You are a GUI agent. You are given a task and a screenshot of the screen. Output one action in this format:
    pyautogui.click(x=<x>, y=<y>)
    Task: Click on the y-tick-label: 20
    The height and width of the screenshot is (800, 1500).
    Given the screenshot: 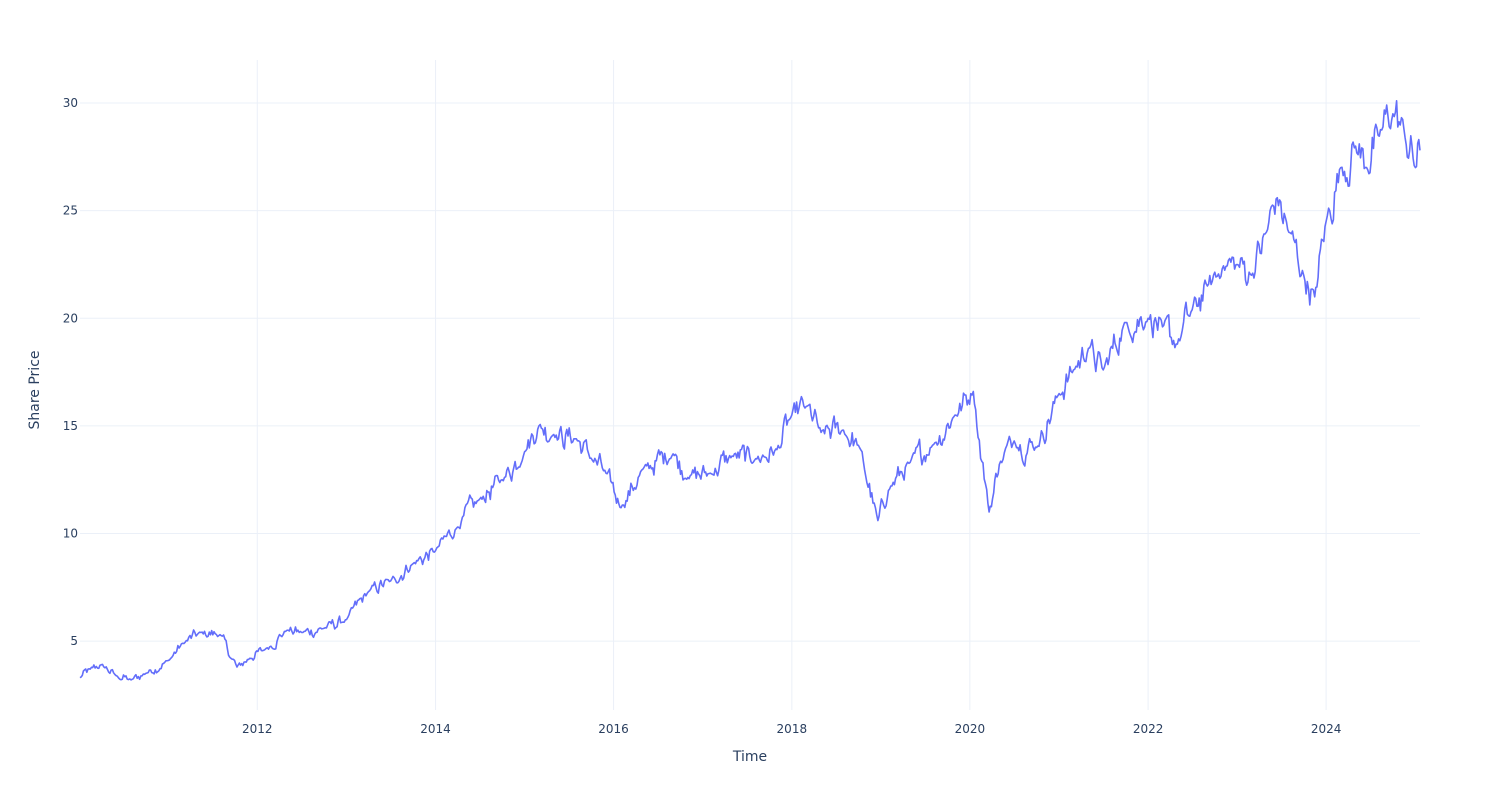 What is the action you would take?
    pyautogui.click(x=70, y=318)
    